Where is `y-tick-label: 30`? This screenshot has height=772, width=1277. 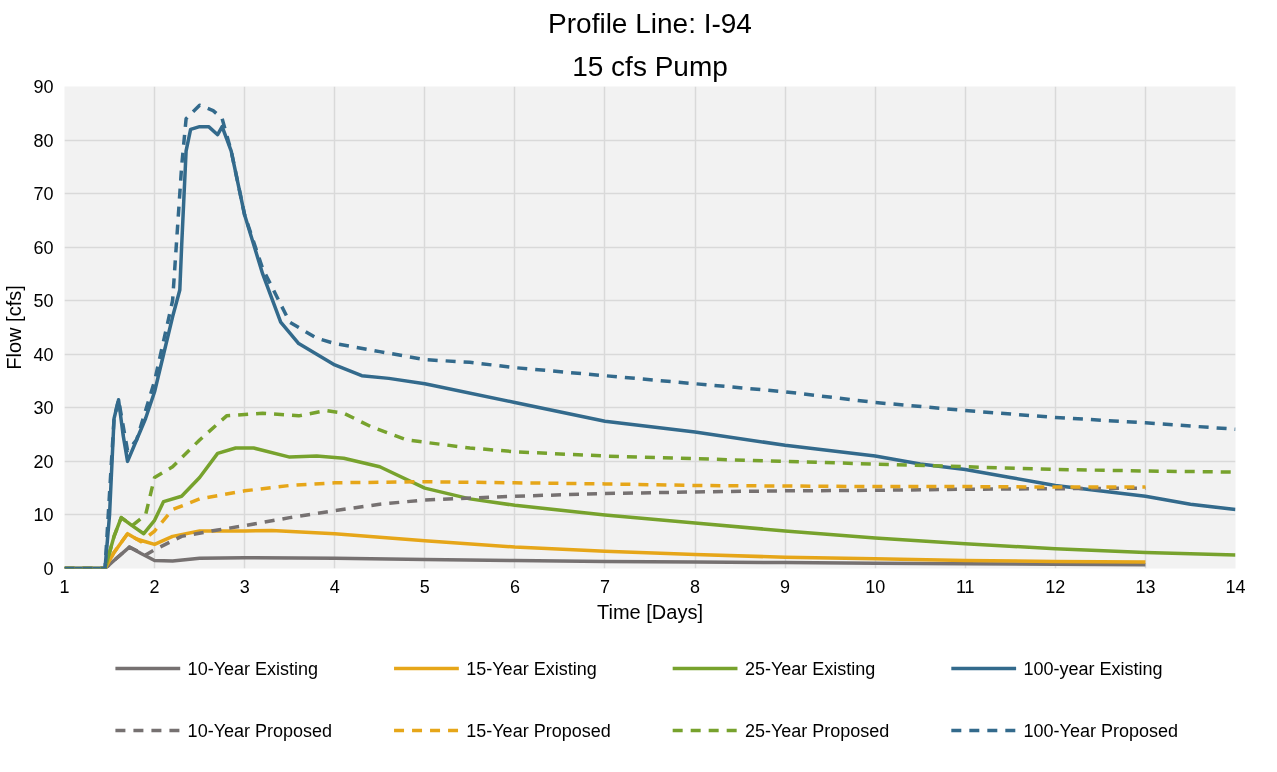 y-tick-label: 30 is located at coordinates (43, 408).